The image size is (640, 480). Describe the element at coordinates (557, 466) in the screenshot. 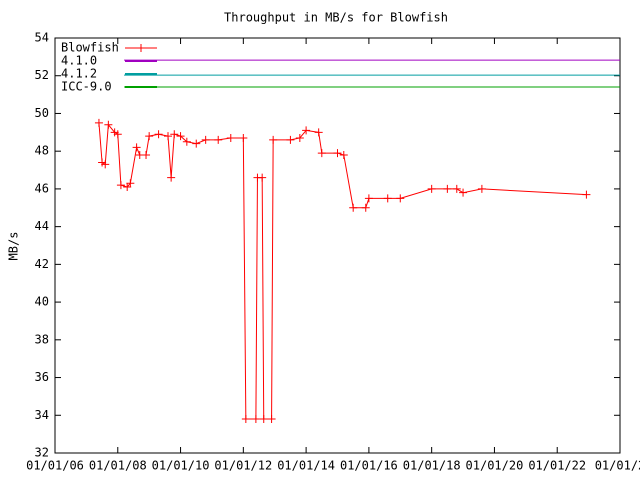

I see `x-tick-label: 01/01/22` at that location.